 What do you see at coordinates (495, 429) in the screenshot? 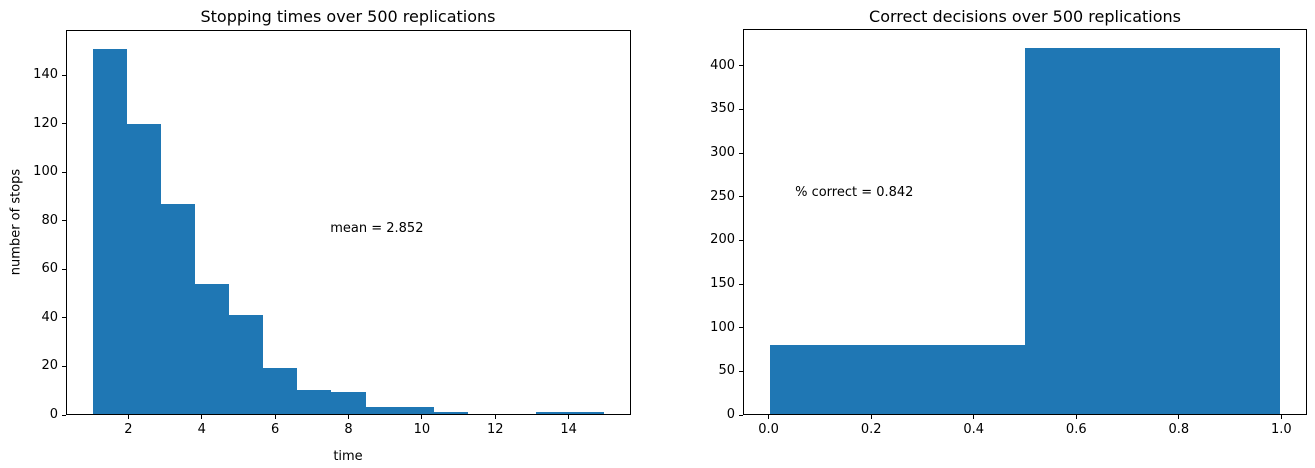
I see `x-tick-label: 12` at bounding box center [495, 429].